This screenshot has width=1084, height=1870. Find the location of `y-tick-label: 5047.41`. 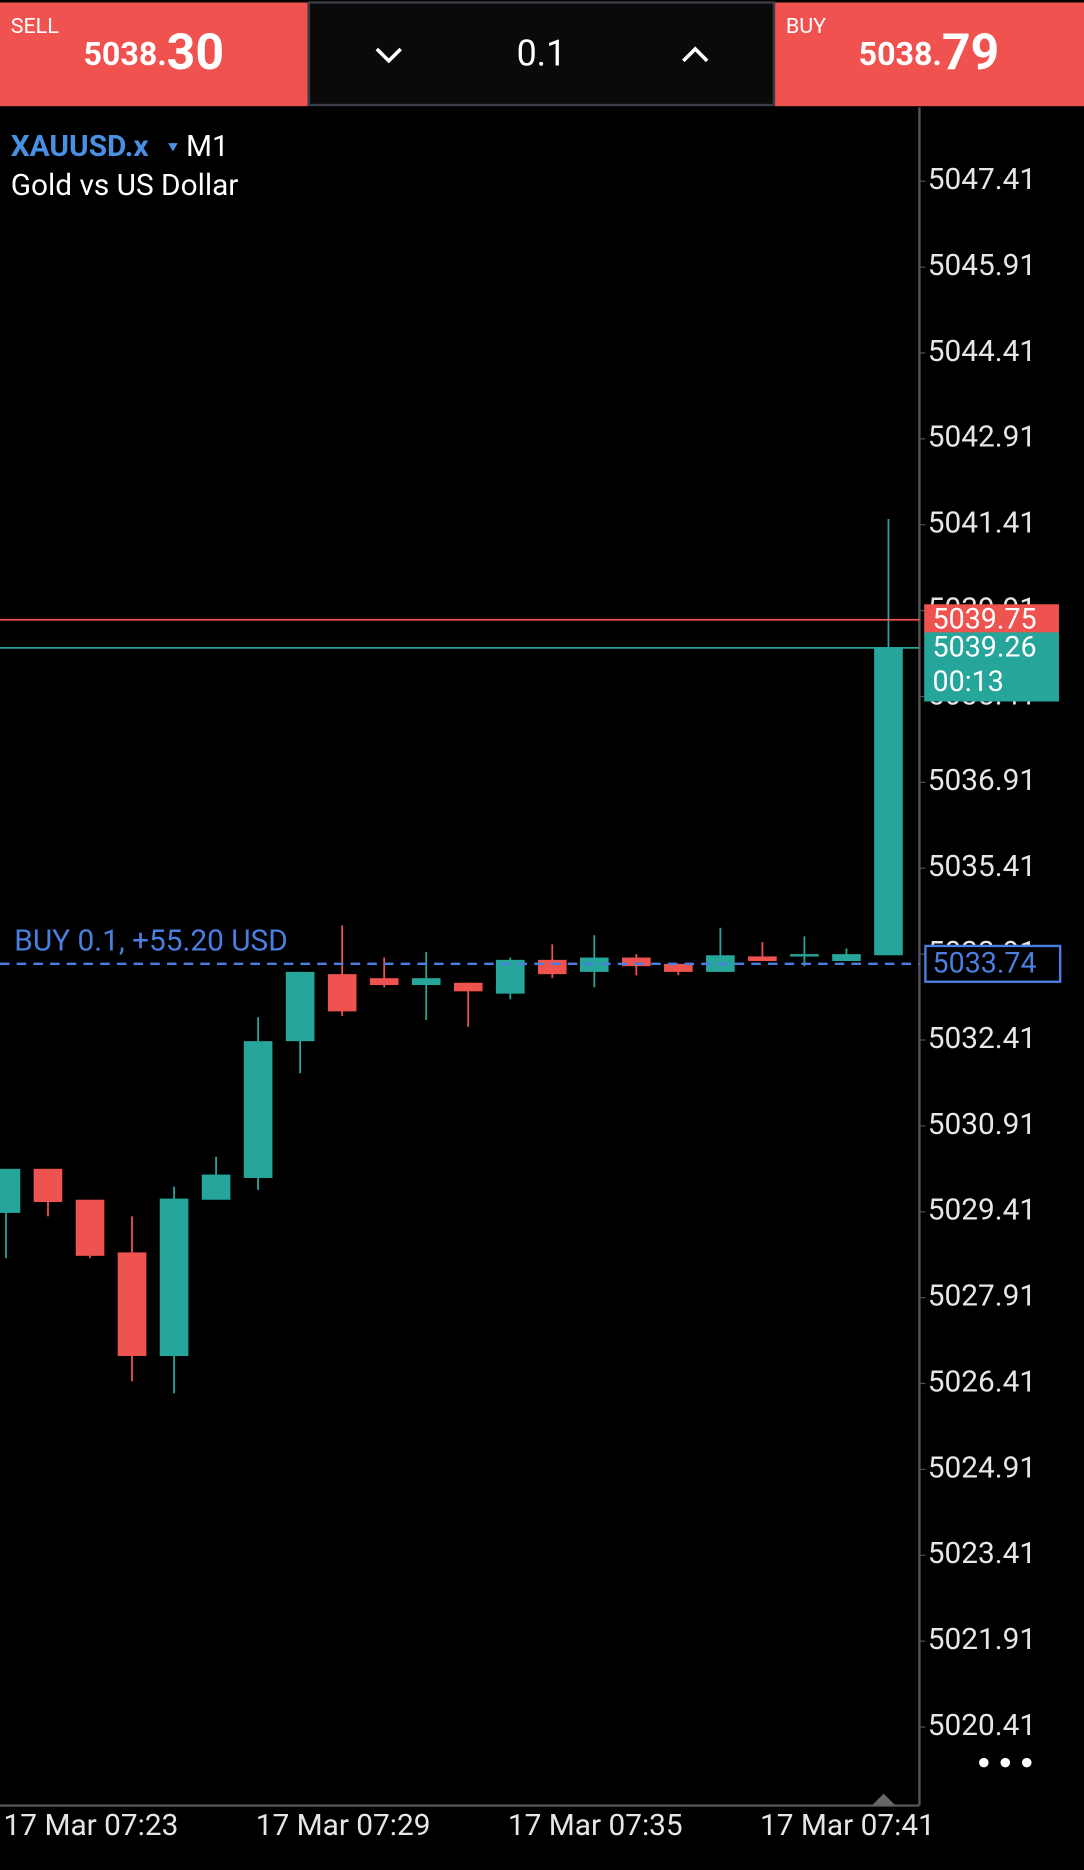

y-tick-label: 5047.41 is located at coordinates (982, 179).